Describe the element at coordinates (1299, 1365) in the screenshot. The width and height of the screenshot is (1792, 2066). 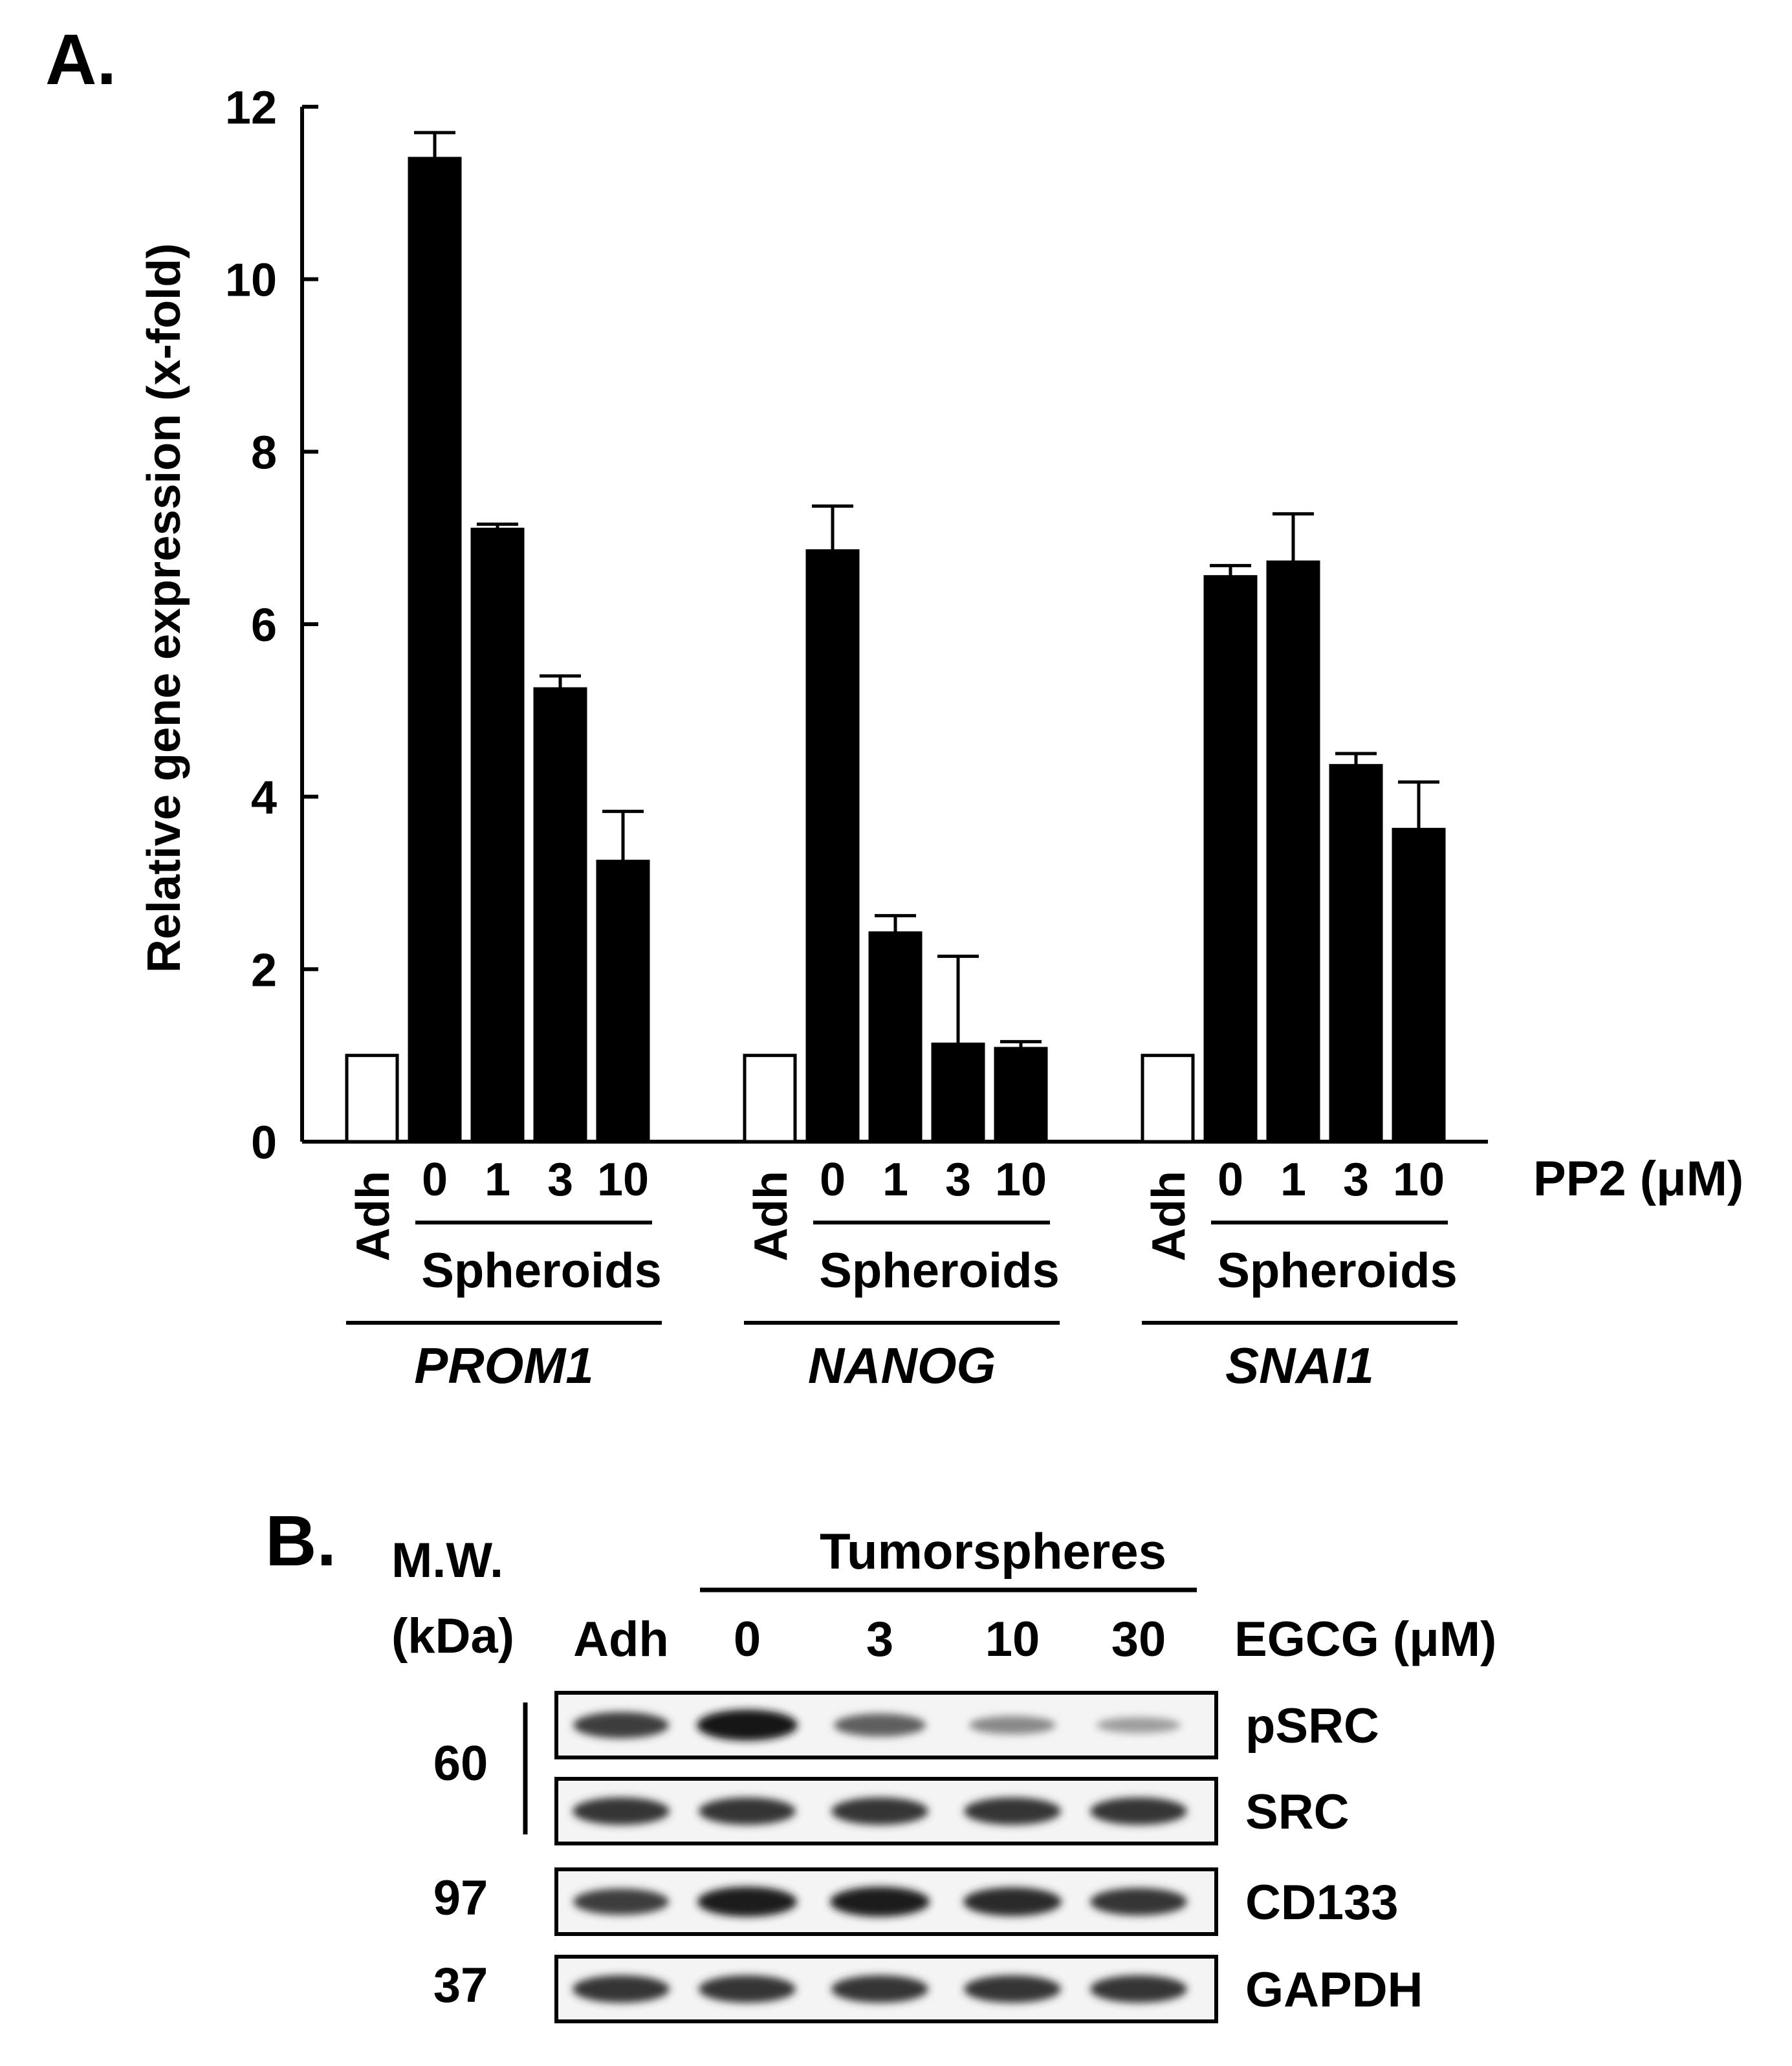
I see `gene-label-snai1: SNAI1` at that location.